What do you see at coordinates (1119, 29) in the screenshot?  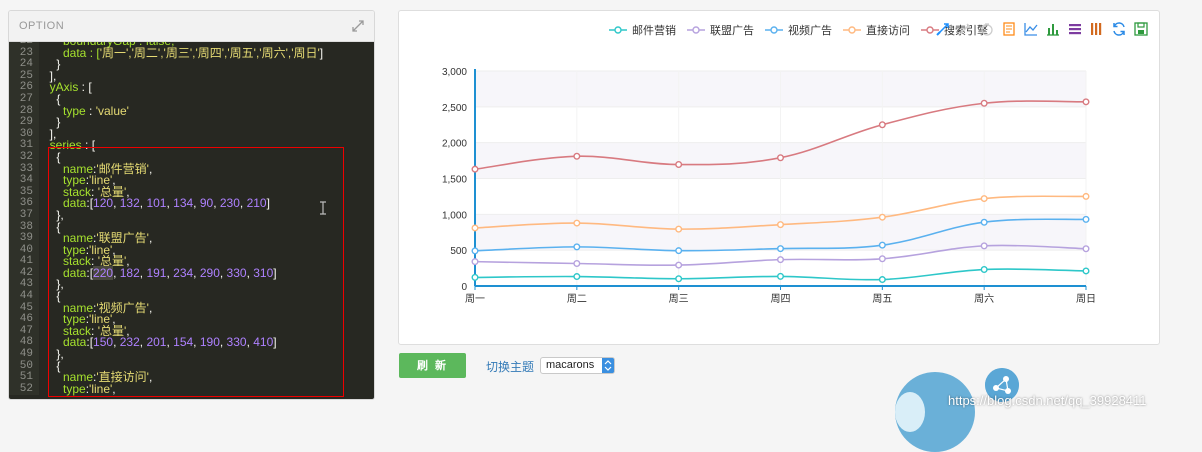 I see `restore-icon` at bounding box center [1119, 29].